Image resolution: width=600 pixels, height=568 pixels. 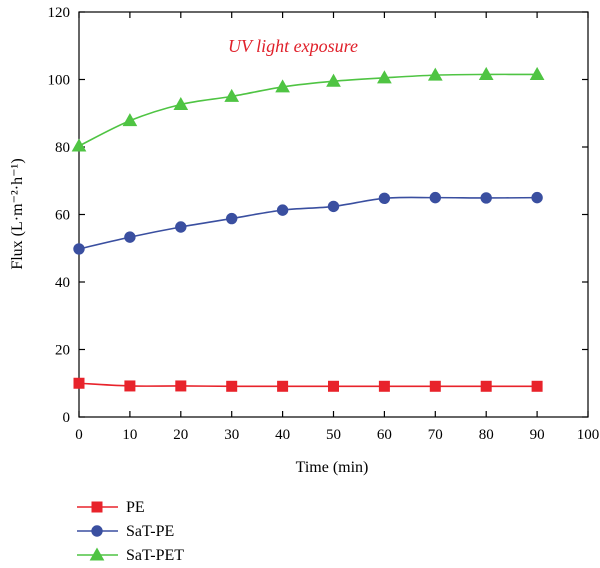 I want to click on y-tick-label: 80, so click(x=62, y=148).